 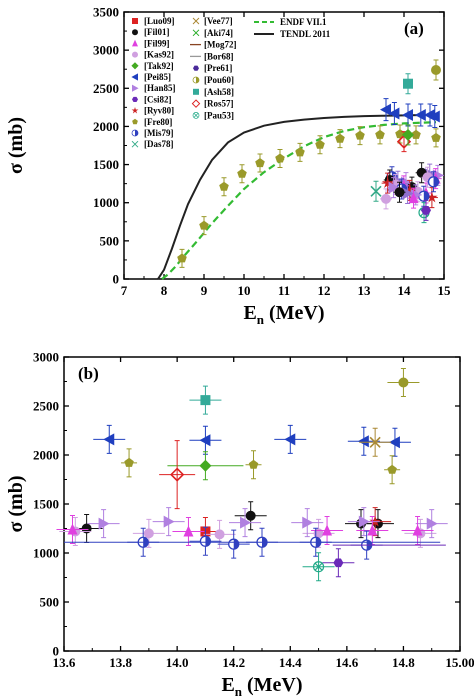 What do you see at coordinates (299, 200) in the screenshot?
I see `endf-curve` at bounding box center [299, 200].